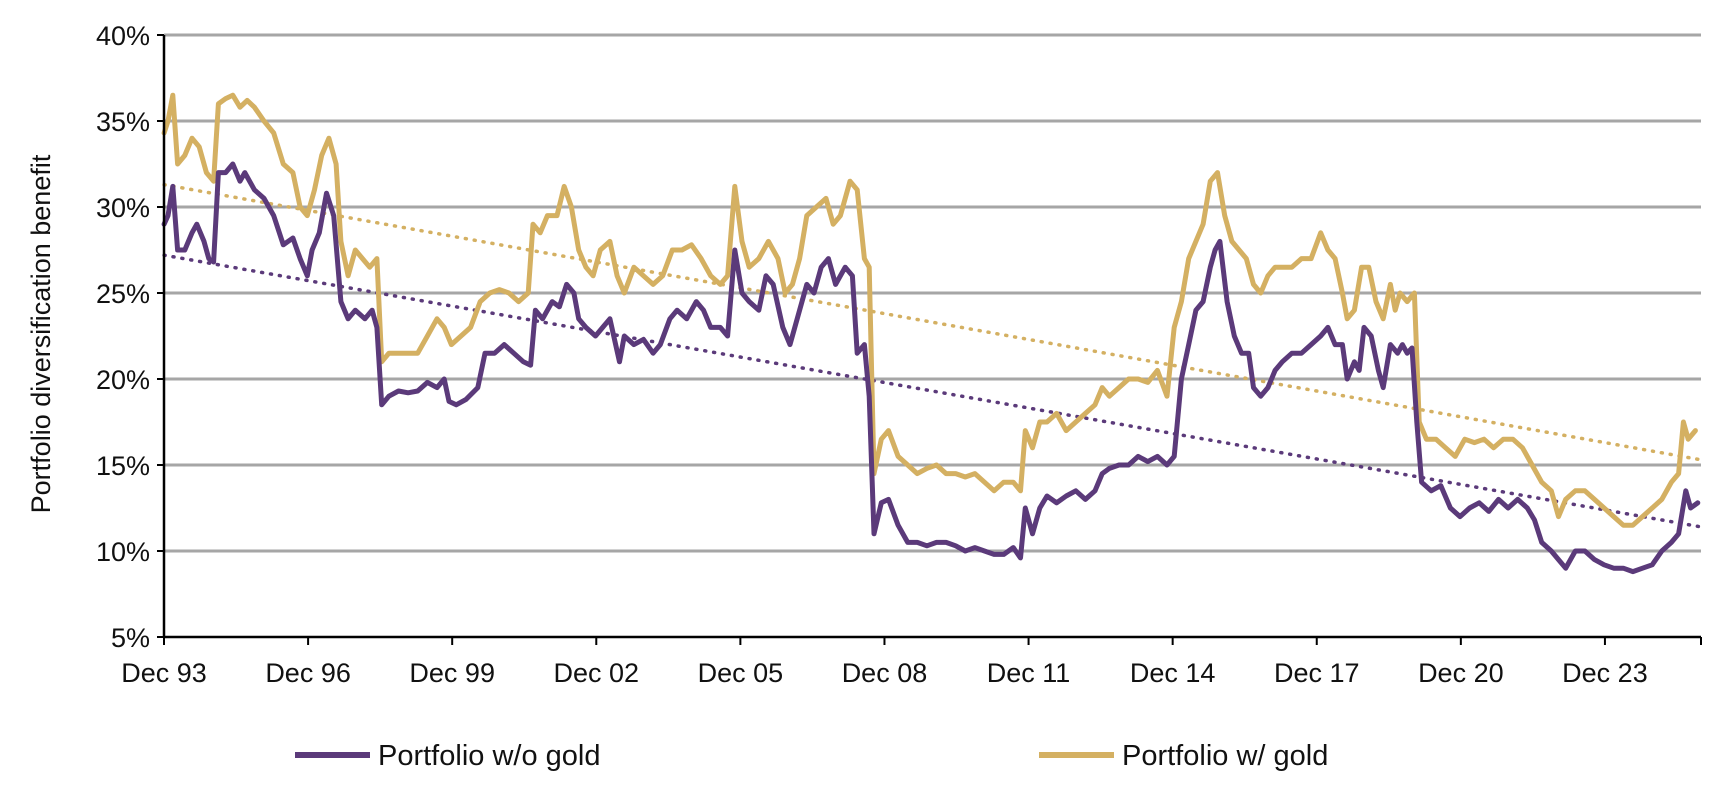  I want to click on y-tick-label: 40%, so click(123, 36).